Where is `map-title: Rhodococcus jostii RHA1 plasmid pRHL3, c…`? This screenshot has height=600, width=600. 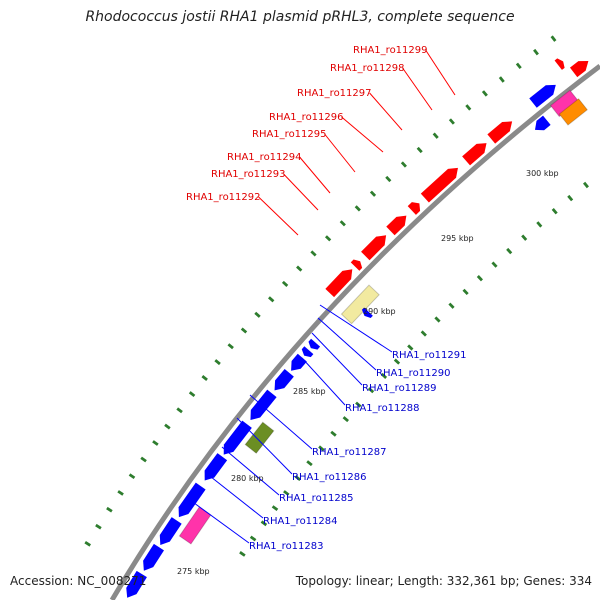
map-title: Rhodococcus jostii RHA1 plasmid pRHL3, c… is located at coordinates (300, 17).